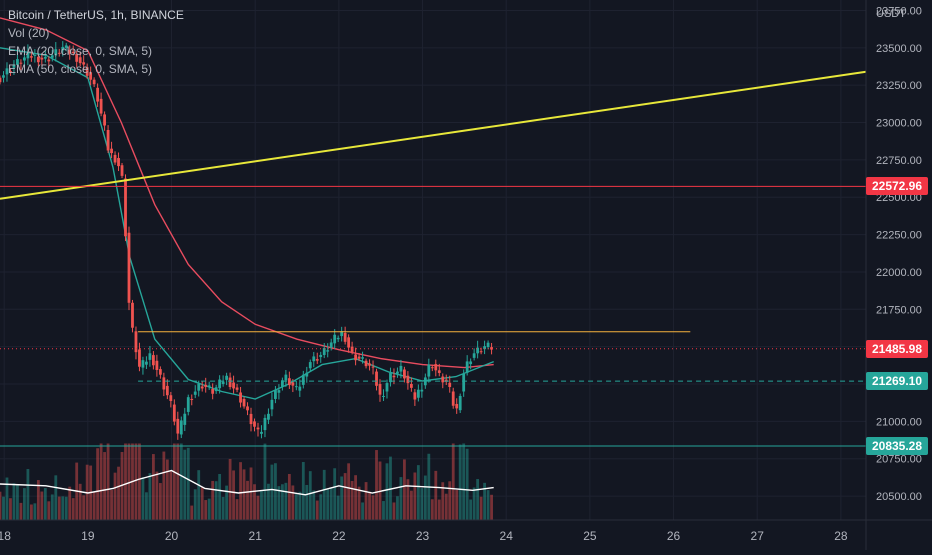 This screenshot has width=932, height=555. I want to click on legend-ema-20: EMA (20, close, 0, SMA, 5), so click(80, 51).